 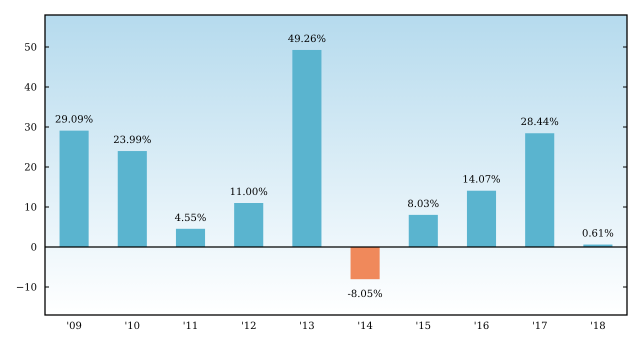 What do you see at coordinates (74, 326) in the screenshot?
I see `x-tick-label: '09` at bounding box center [74, 326].